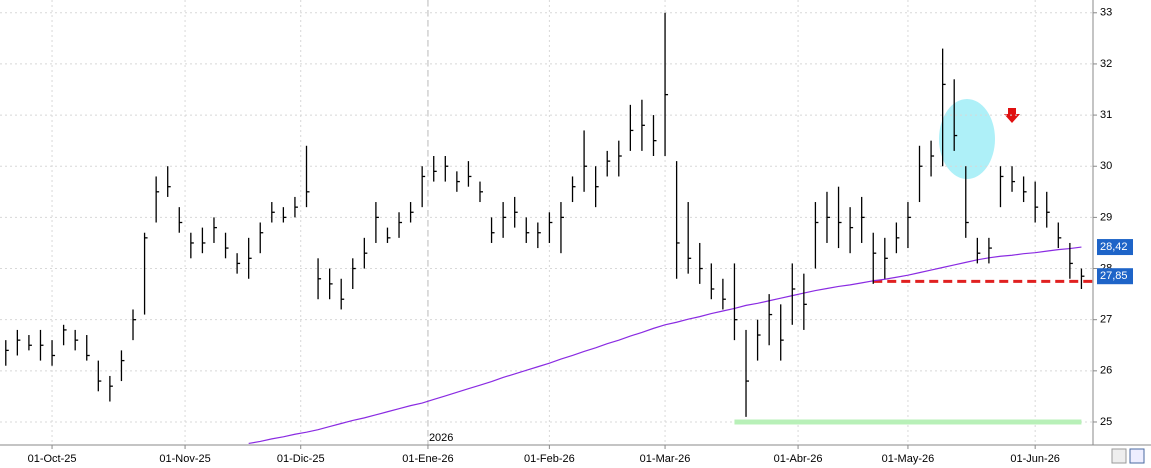 Image resolution: width=1151 pixels, height=468 pixels. Describe the element at coordinates (908, 459) in the screenshot. I see `x-tick-label: 01-May-26` at that location.